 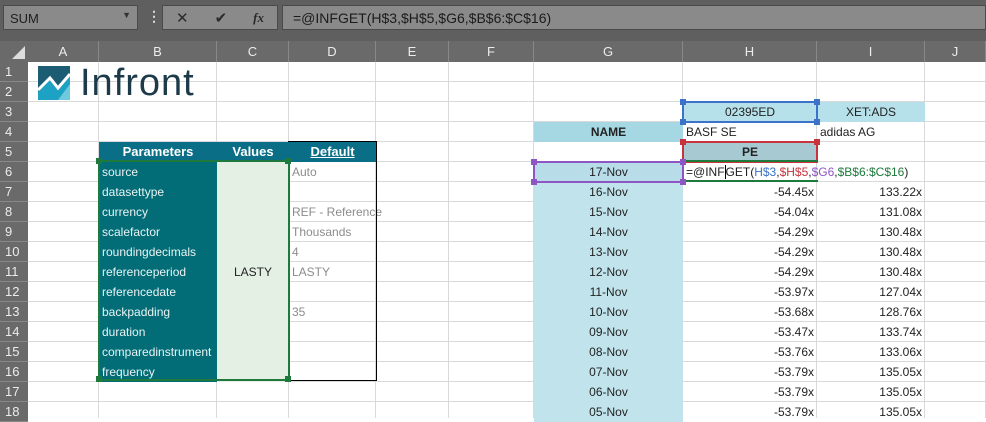 I want to click on param-default: REF - Reference, so click(x=337, y=212).